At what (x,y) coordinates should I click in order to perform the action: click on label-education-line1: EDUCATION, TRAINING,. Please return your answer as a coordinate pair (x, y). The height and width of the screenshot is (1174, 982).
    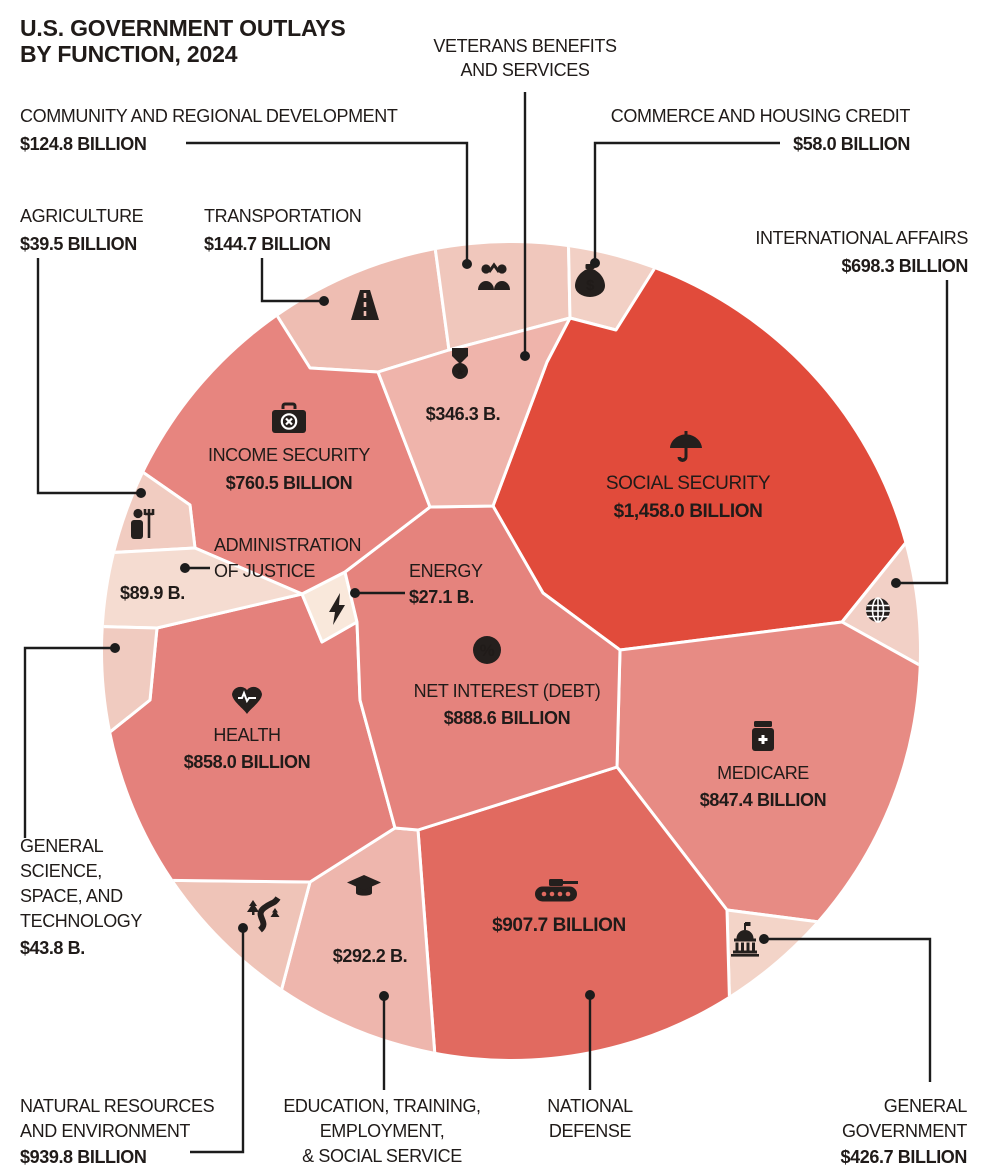
    Looking at the image, I should click on (381, 1106).